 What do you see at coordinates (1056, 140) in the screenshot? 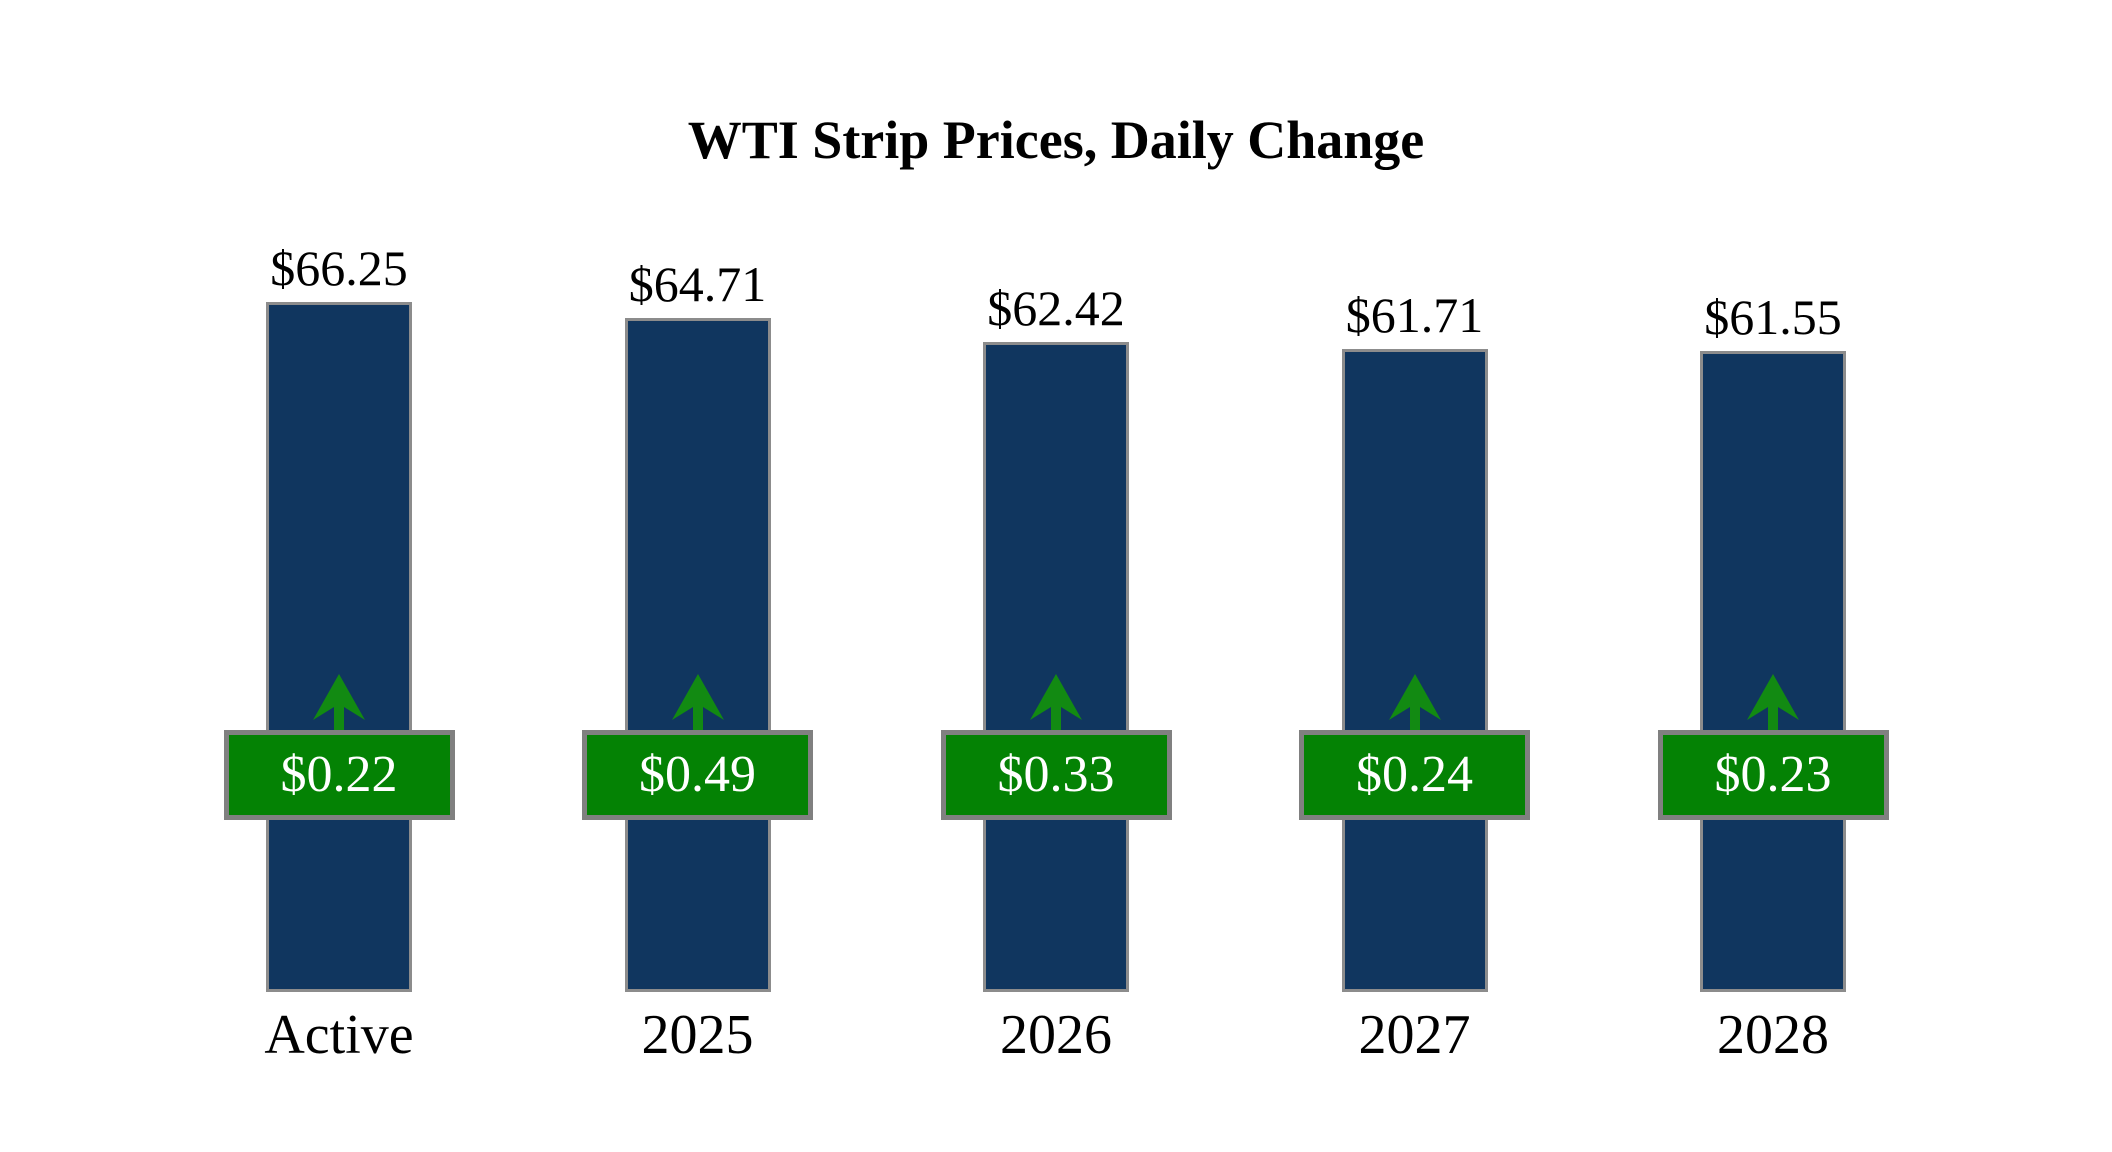
I see `chart-title: WTI Strip Prices, Daily Change` at bounding box center [1056, 140].